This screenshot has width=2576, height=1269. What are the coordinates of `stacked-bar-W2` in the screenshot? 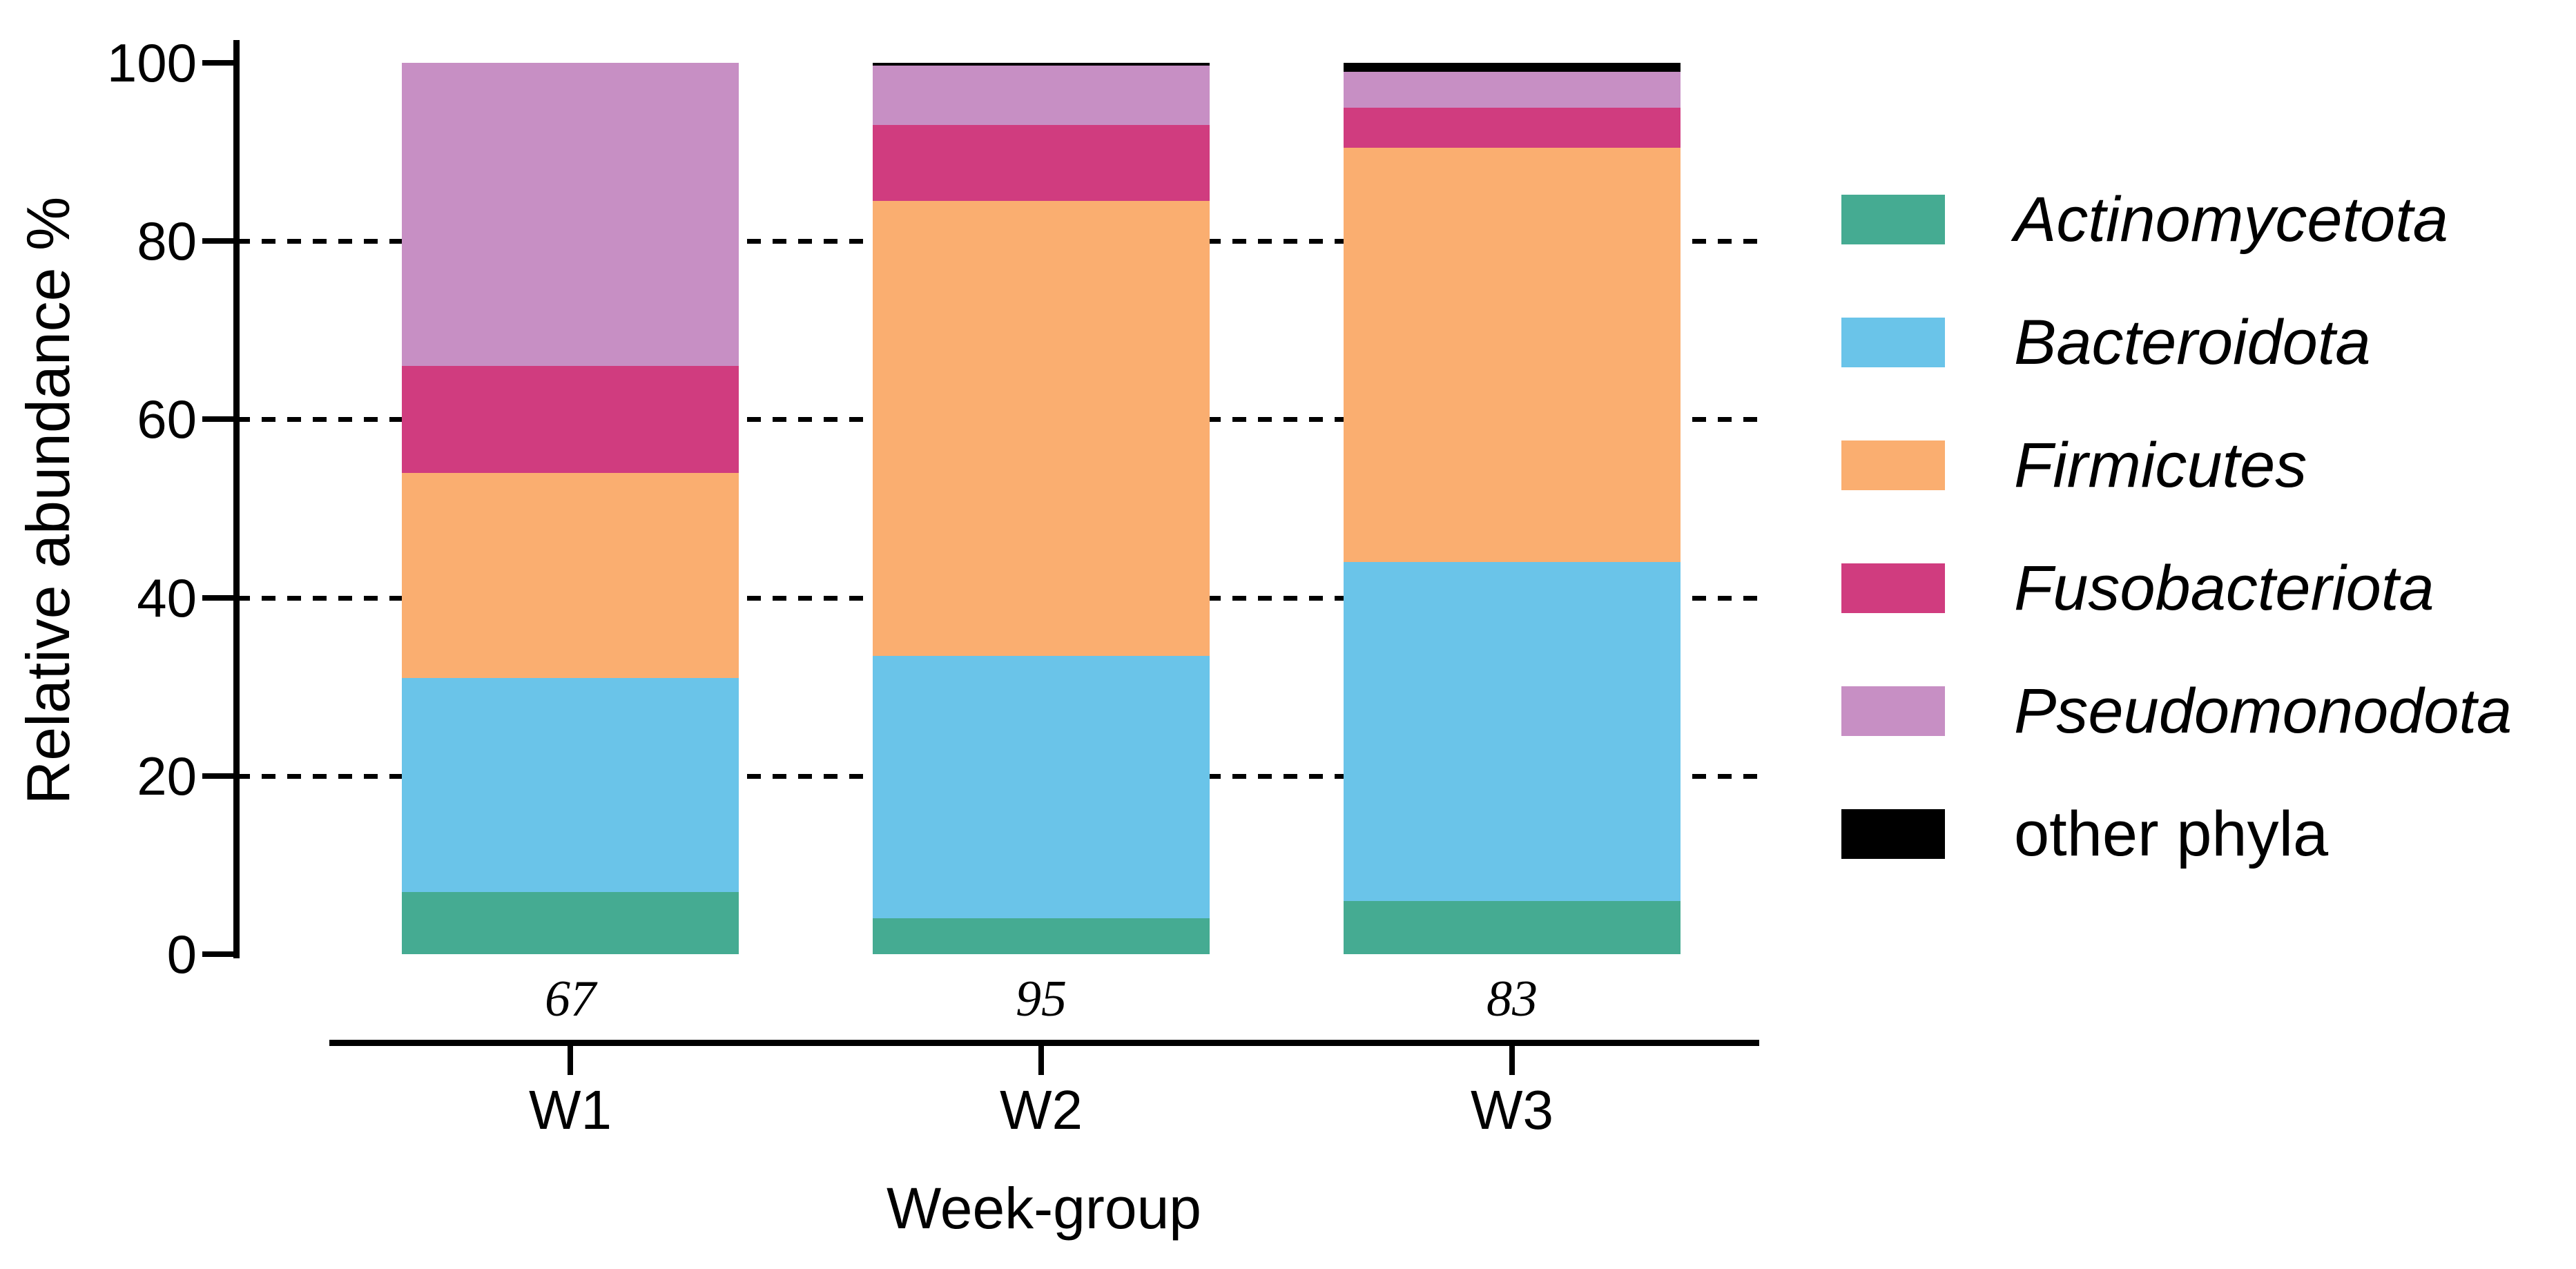 It's located at (1041, 509).